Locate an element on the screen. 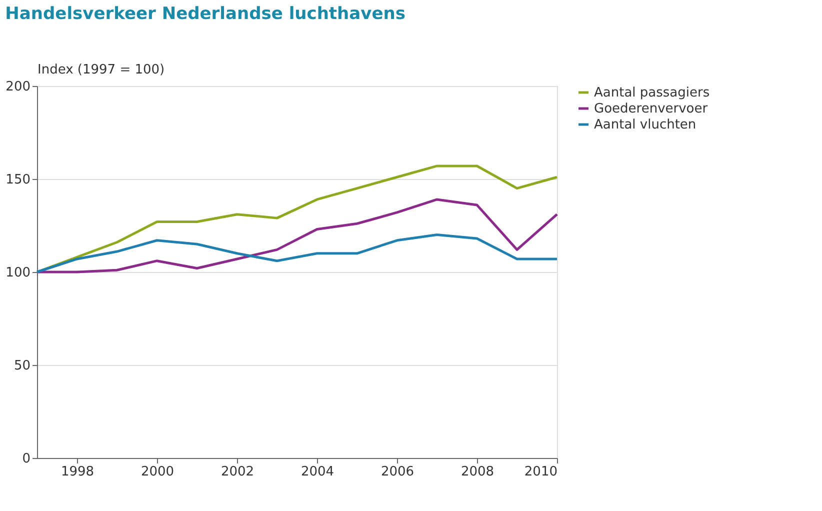 This screenshot has height=511, width=822. legend-label: Goederenvervoer is located at coordinates (651, 109).